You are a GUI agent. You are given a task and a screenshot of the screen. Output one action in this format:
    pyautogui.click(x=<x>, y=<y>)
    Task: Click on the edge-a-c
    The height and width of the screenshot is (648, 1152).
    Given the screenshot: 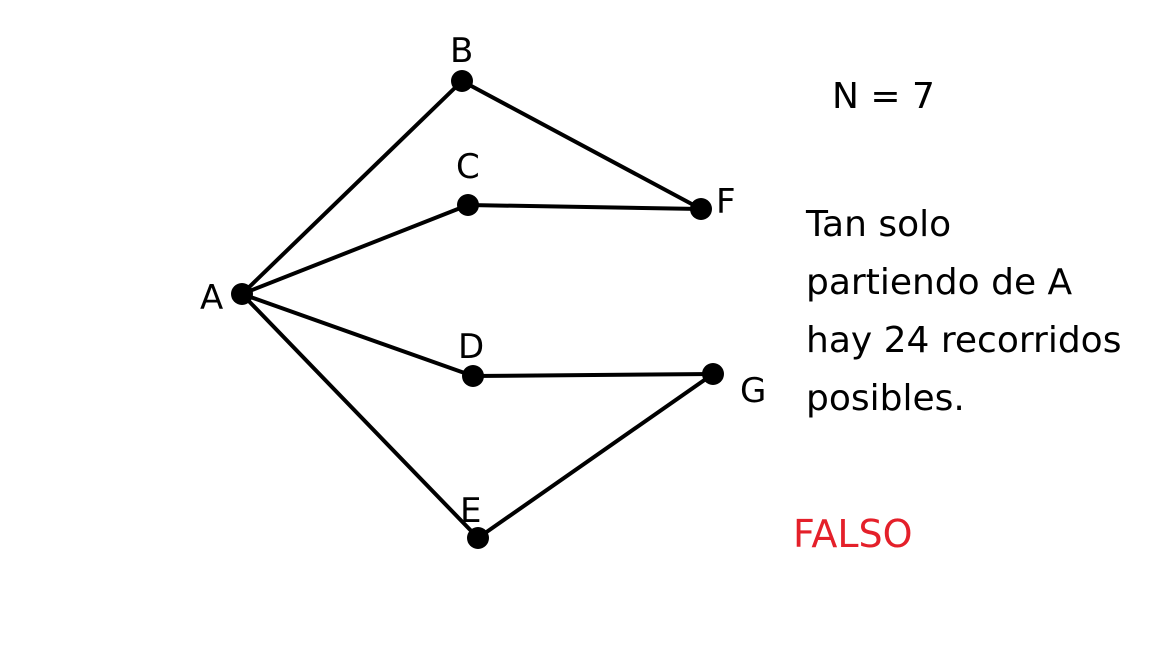 What is the action you would take?
    pyautogui.click(x=355, y=249)
    